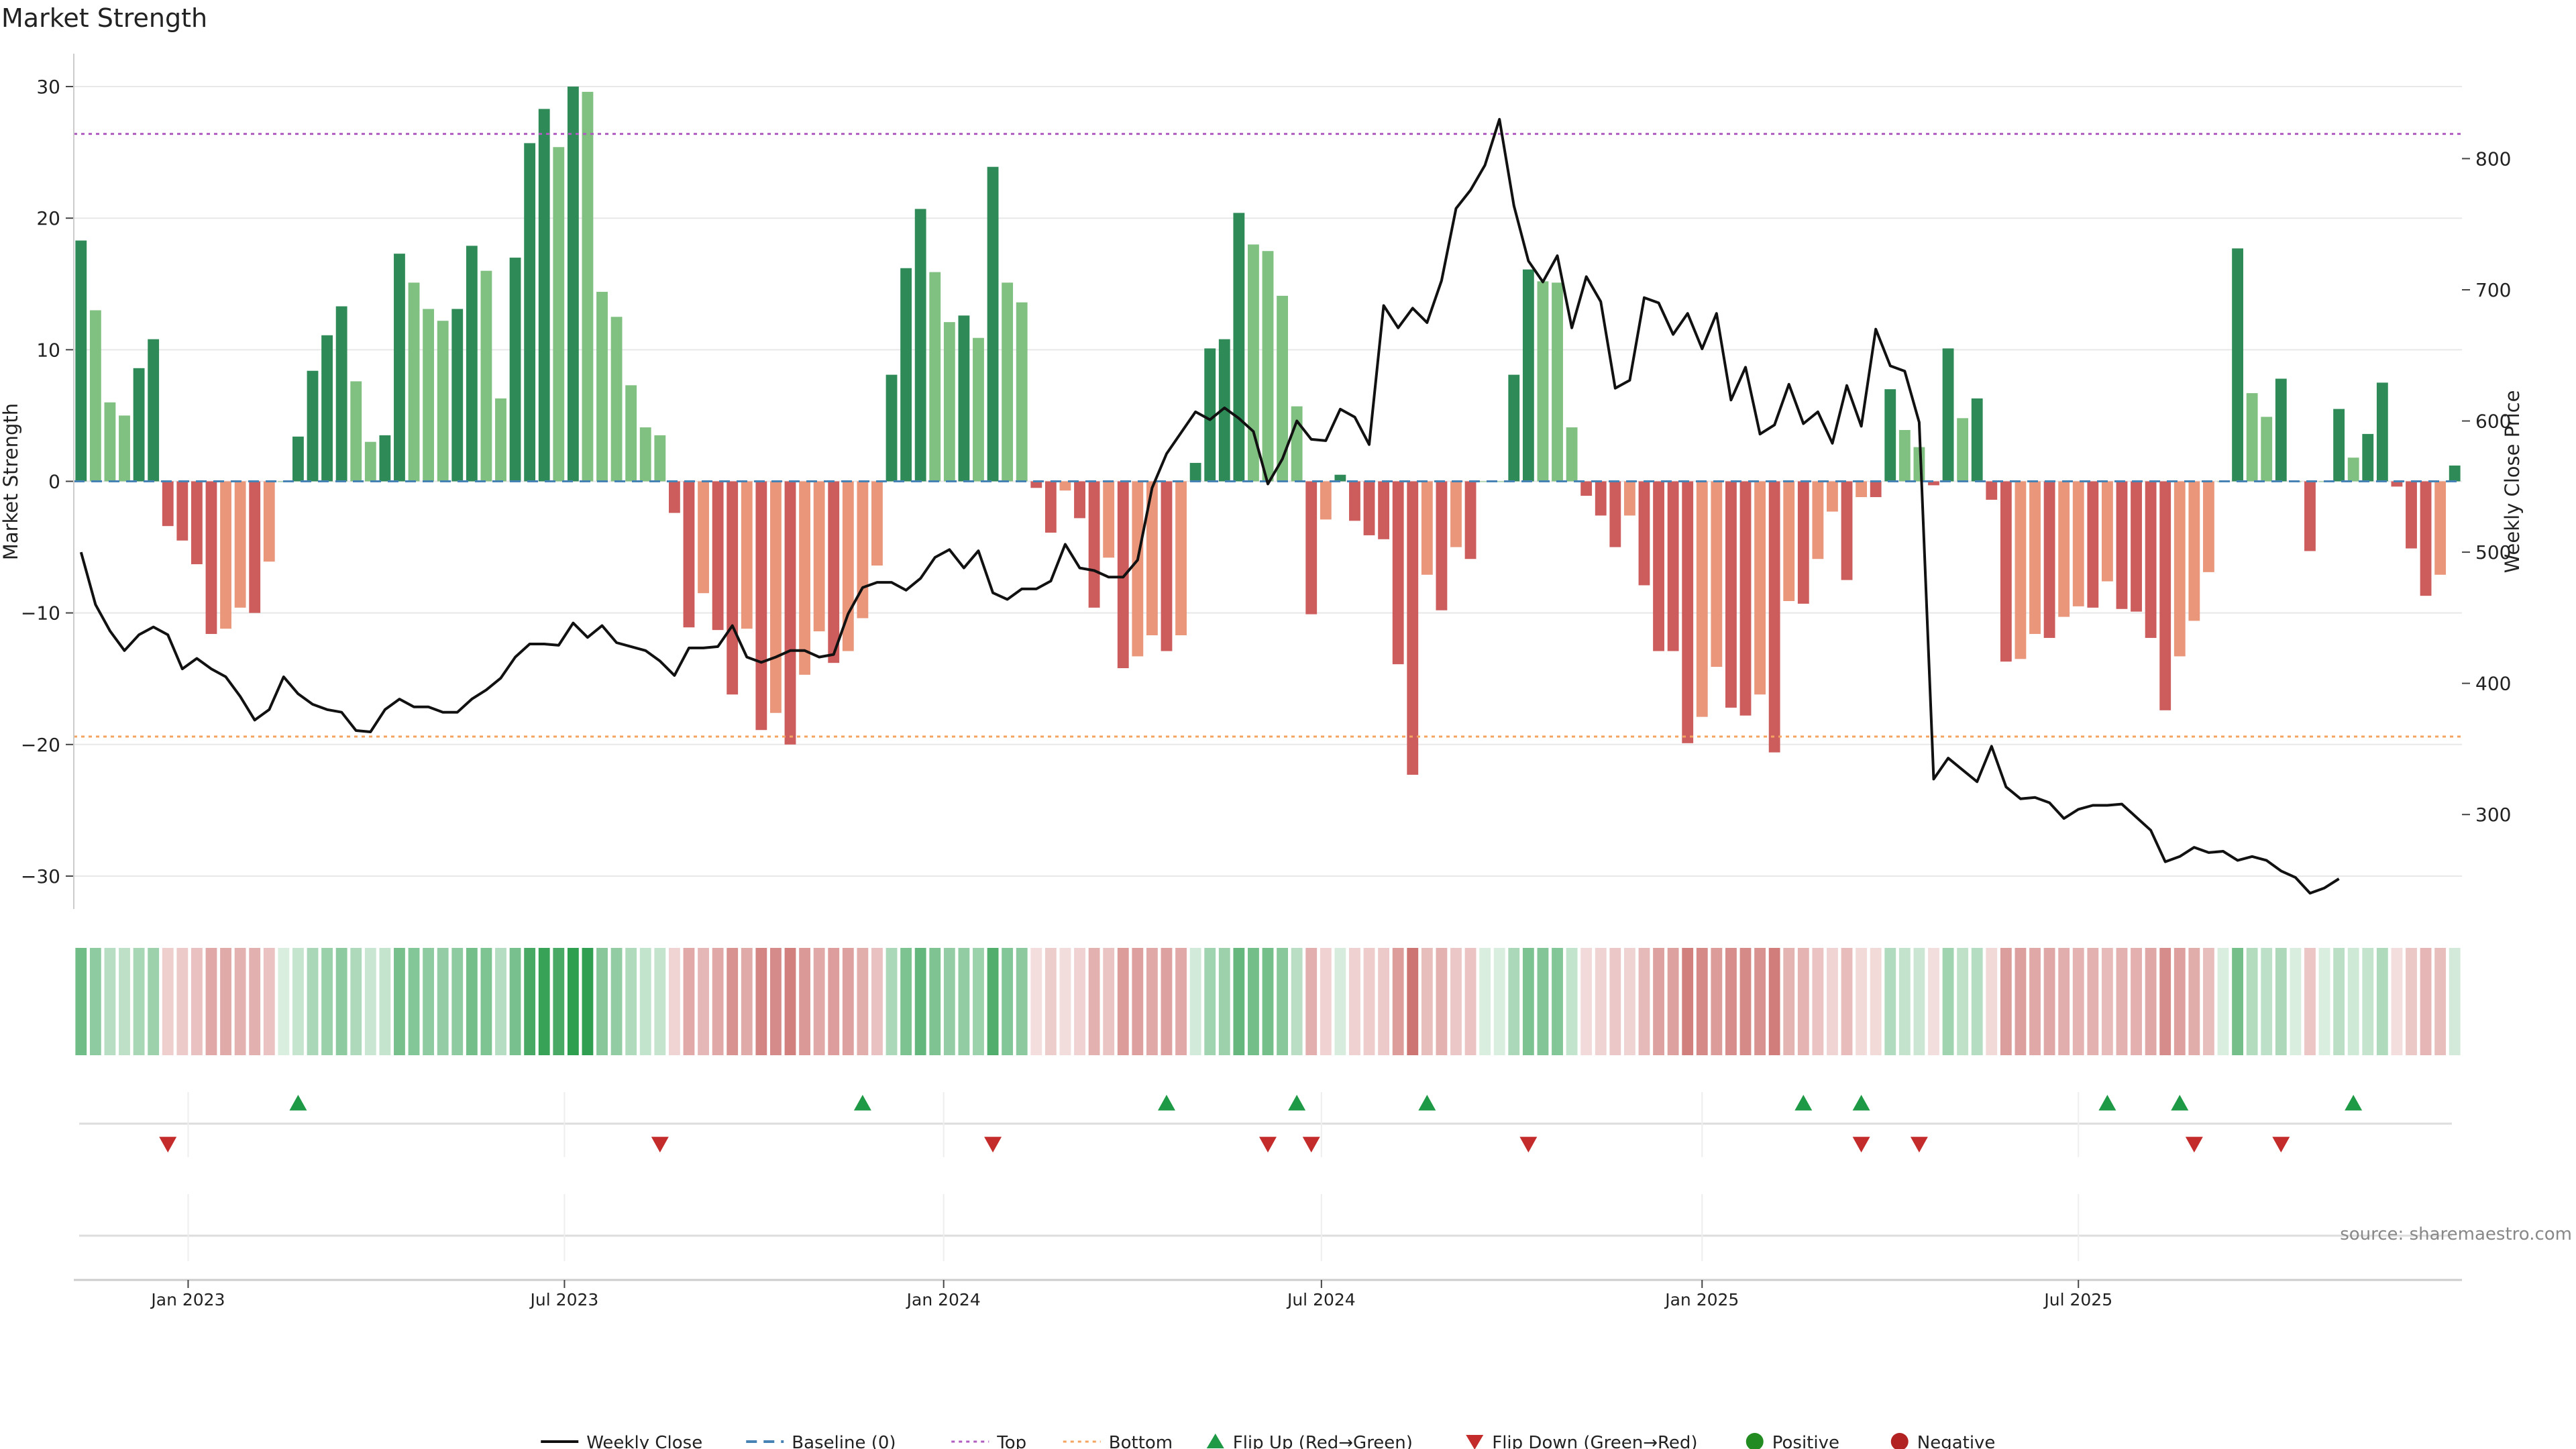 The width and height of the screenshot is (2576, 1449). Describe the element at coordinates (1755, 1441) in the screenshot. I see `legend-positive-swatch` at that location.